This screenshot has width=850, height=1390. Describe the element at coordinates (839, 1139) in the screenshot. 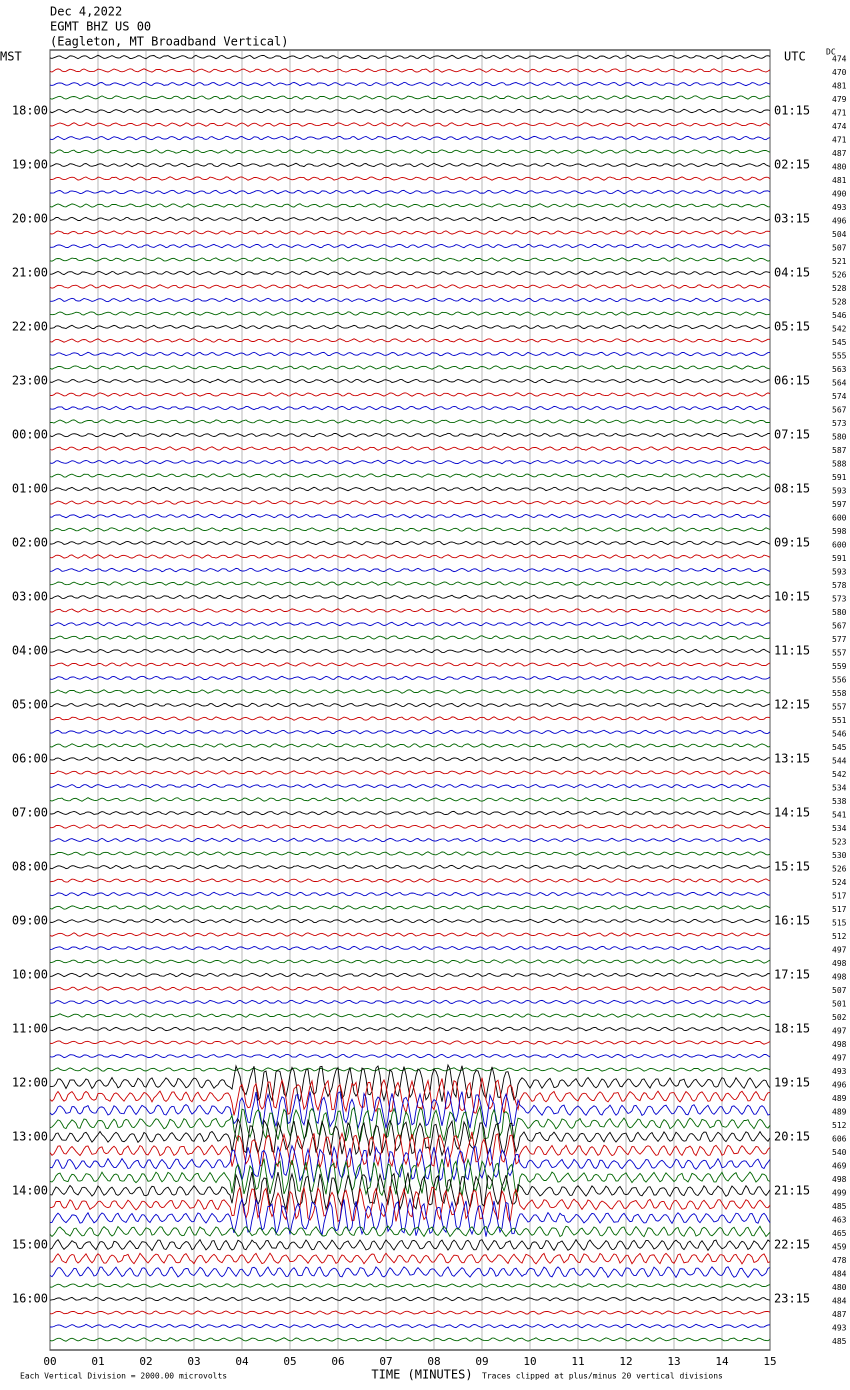

I see `dc-value: 606` at that location.